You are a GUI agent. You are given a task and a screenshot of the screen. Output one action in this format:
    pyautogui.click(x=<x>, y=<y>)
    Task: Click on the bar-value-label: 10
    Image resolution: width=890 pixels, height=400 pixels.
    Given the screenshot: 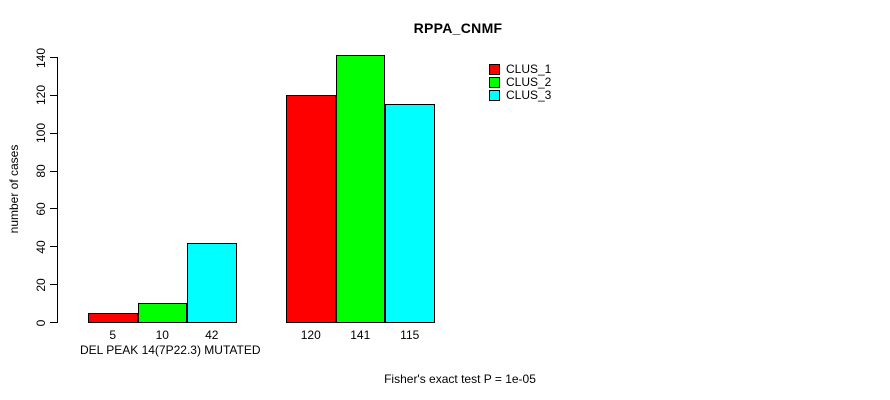 What is the action you would take?
    pyautogui.click(x=162, y=335)
    